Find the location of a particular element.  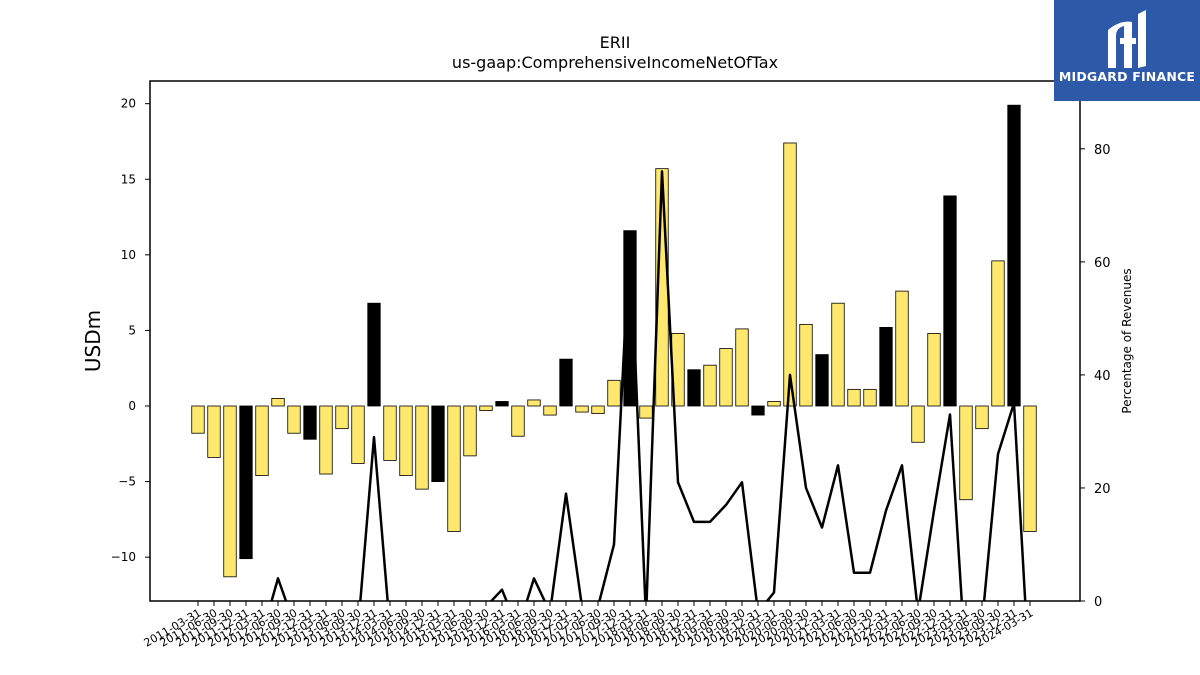

y-tick-label: 15 is located at coordinates (128, 179).